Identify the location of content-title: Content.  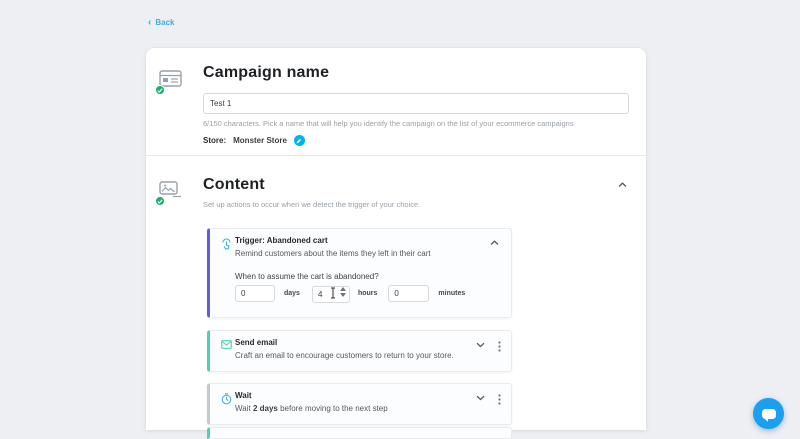
(234, 184).